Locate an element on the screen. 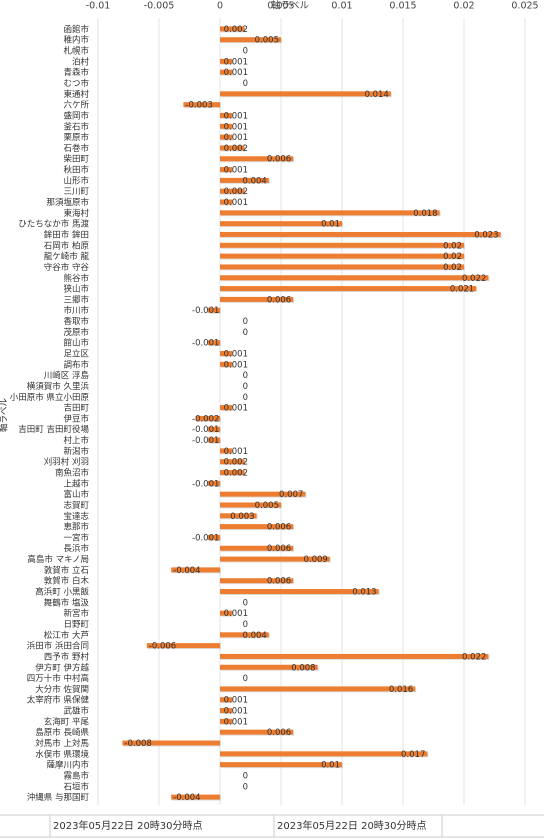  data-label: -0.003 is located at coordinates (198, 106).